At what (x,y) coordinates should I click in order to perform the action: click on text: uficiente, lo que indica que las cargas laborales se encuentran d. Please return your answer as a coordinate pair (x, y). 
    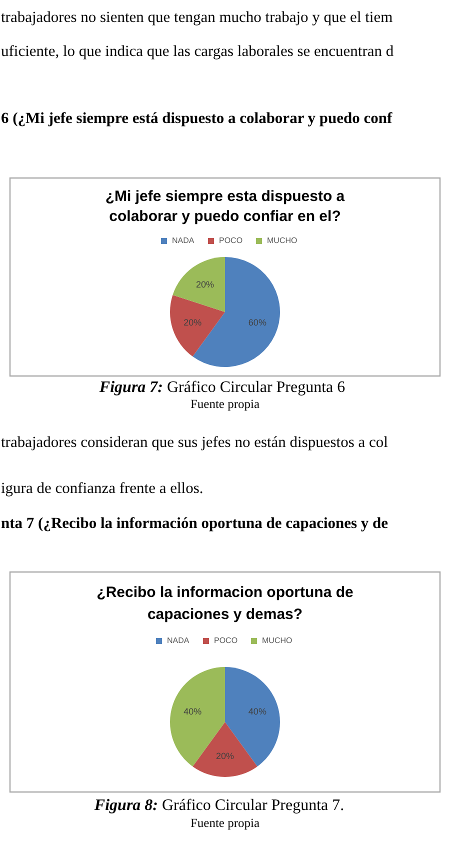
    Looking at the image, I should click on (197, 51).